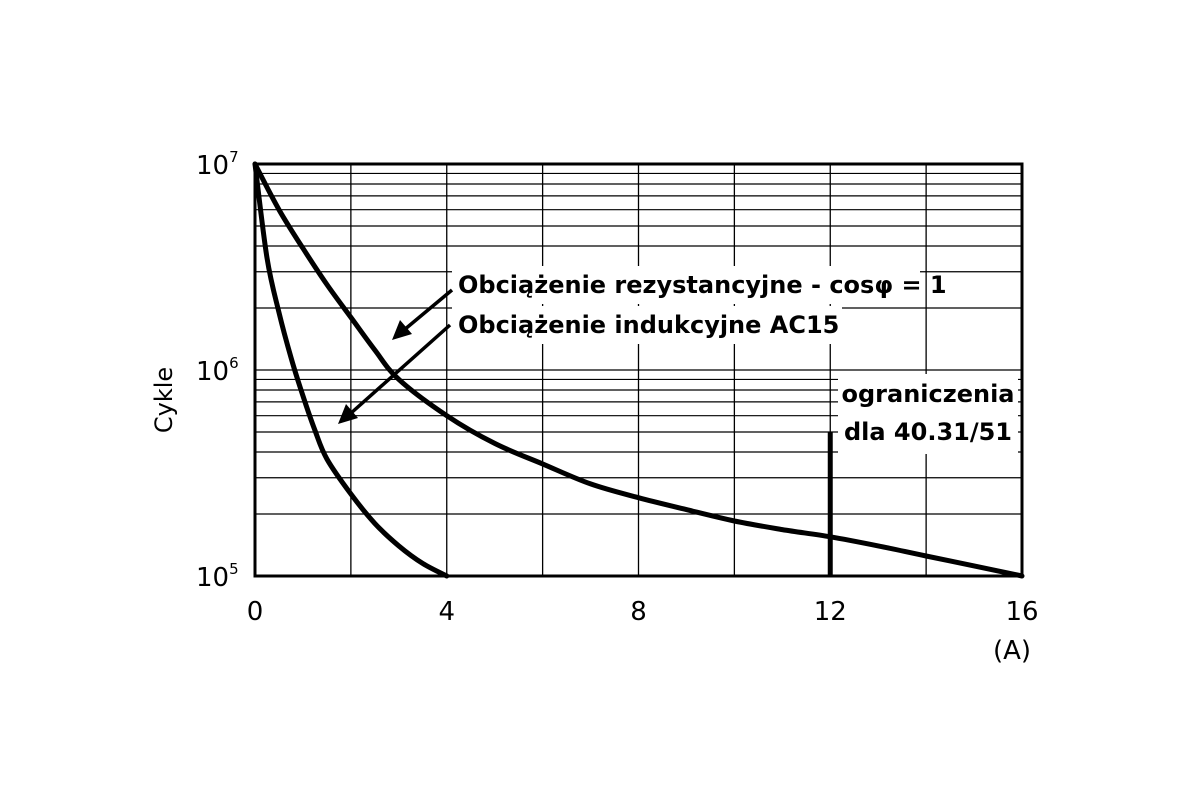  What do you see at coordinates (164, 400) in the screenshot?
I see `y-axis-label: Cykle` at bounding box center [164, 400].